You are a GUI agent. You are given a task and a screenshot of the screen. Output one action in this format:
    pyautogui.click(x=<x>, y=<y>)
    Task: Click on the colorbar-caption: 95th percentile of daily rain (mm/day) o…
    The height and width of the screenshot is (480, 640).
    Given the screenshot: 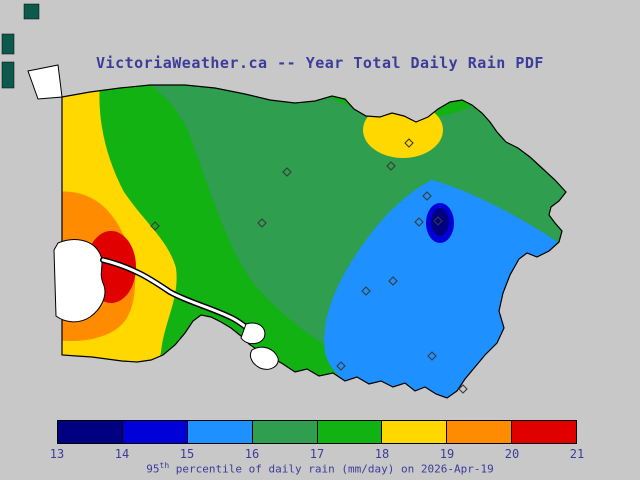 What is the action you would take?
    pyautogui.click(x=320, y=468)
    